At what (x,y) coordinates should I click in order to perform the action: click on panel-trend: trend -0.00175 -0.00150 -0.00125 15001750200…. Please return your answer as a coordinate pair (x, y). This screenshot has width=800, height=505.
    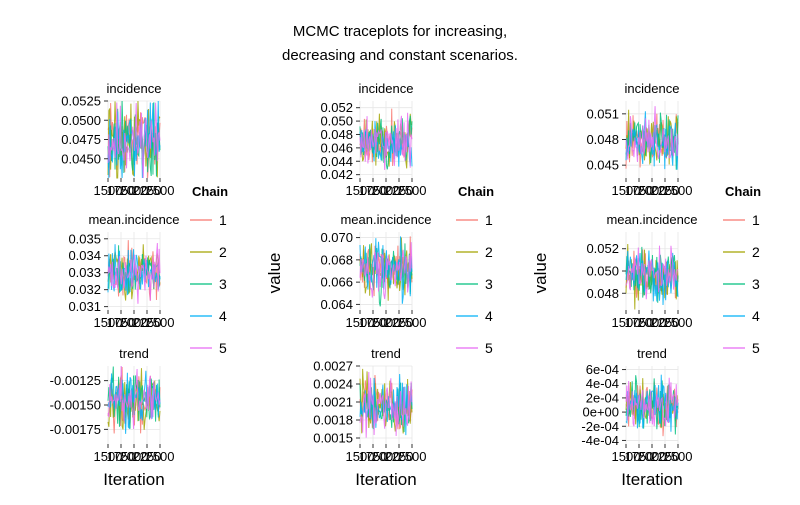
    Looking at the image, I should click on (112, 405).